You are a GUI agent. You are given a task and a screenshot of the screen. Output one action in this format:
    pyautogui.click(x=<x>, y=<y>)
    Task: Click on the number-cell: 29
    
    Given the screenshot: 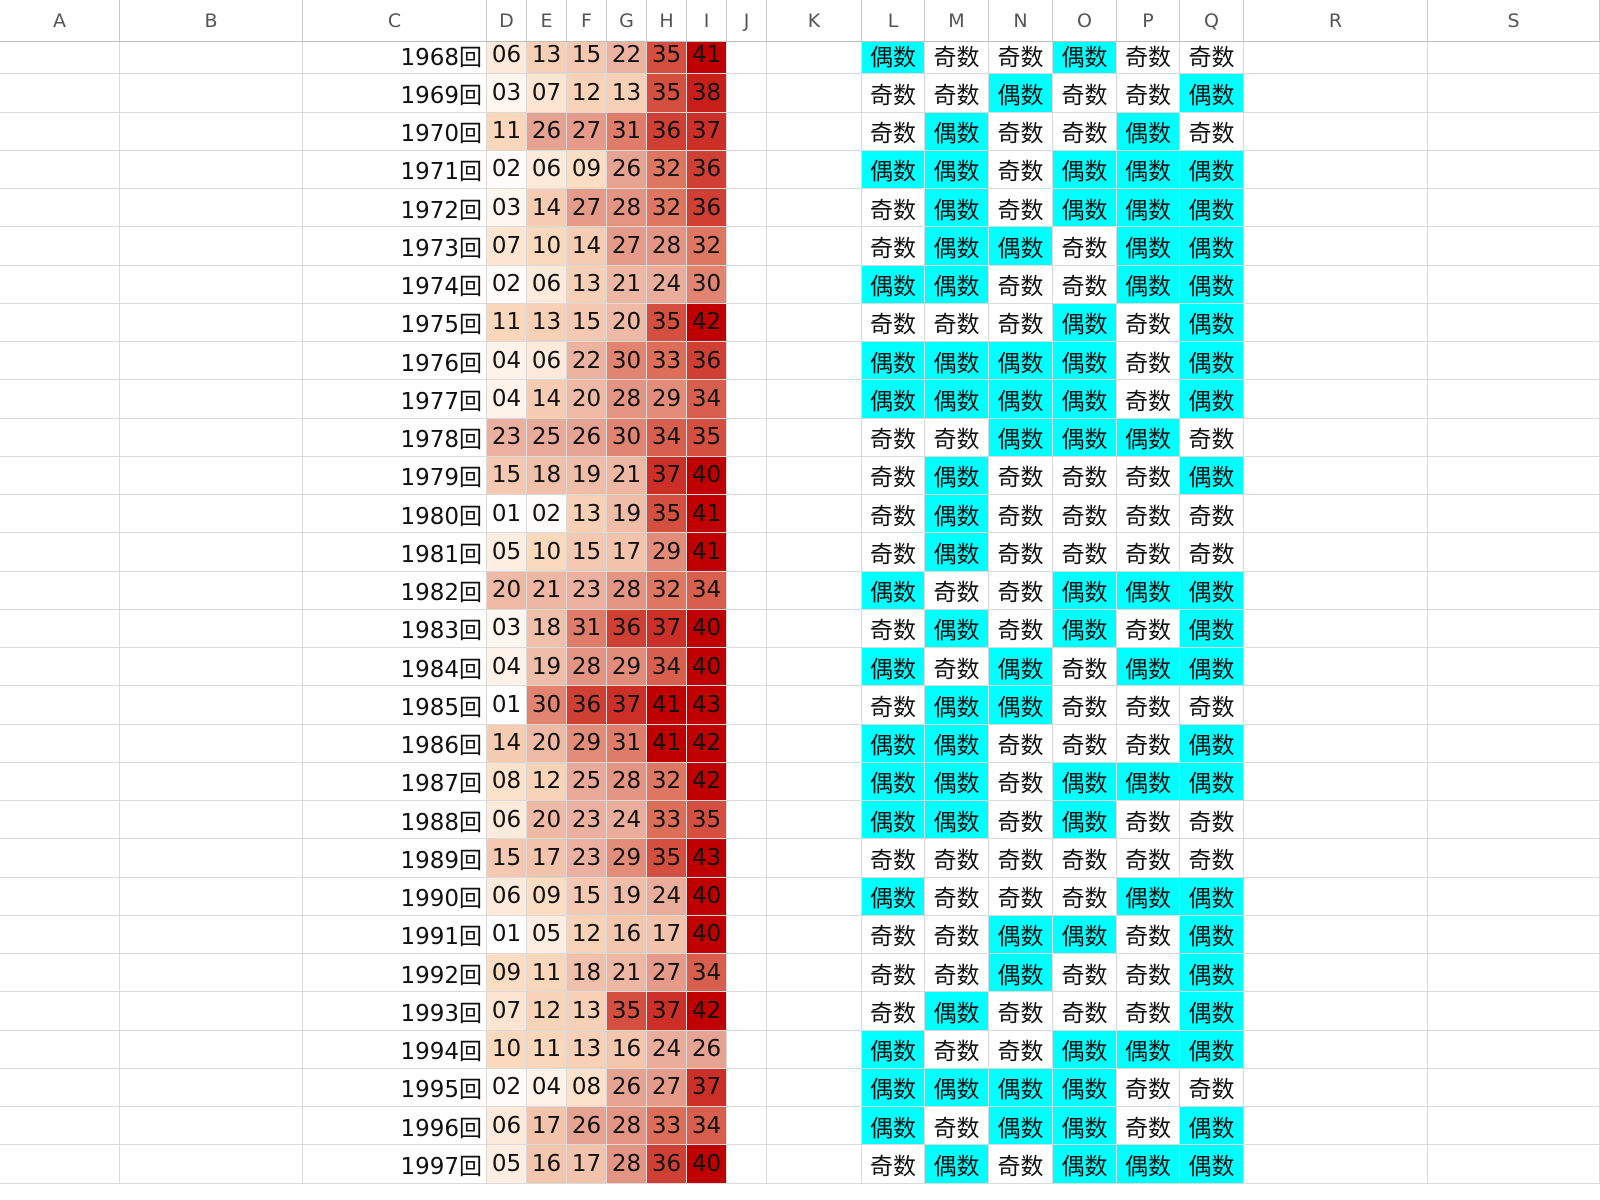 What is the action you would take?
    pyautogui.click(x=667, y=399)
    